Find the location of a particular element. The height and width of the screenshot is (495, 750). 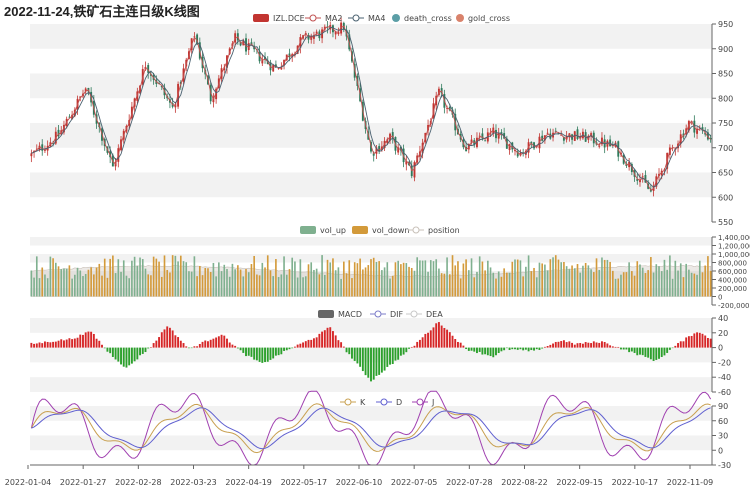

x-axis-tick-label: 2022-10-17 is located at coordinates (635, 482).